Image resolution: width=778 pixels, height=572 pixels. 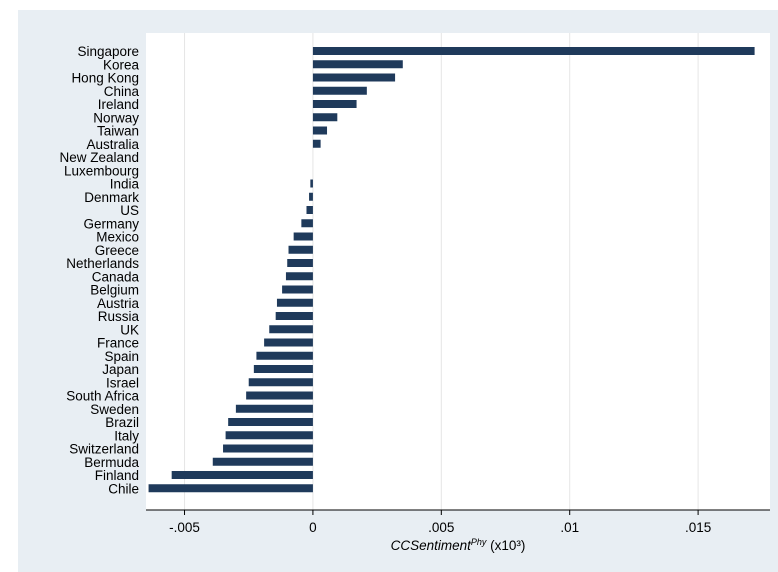 What do you see at coordinates (118, 104) in the screenshot?
I see `category-label: Ireland` at bounding box center [118, 104].